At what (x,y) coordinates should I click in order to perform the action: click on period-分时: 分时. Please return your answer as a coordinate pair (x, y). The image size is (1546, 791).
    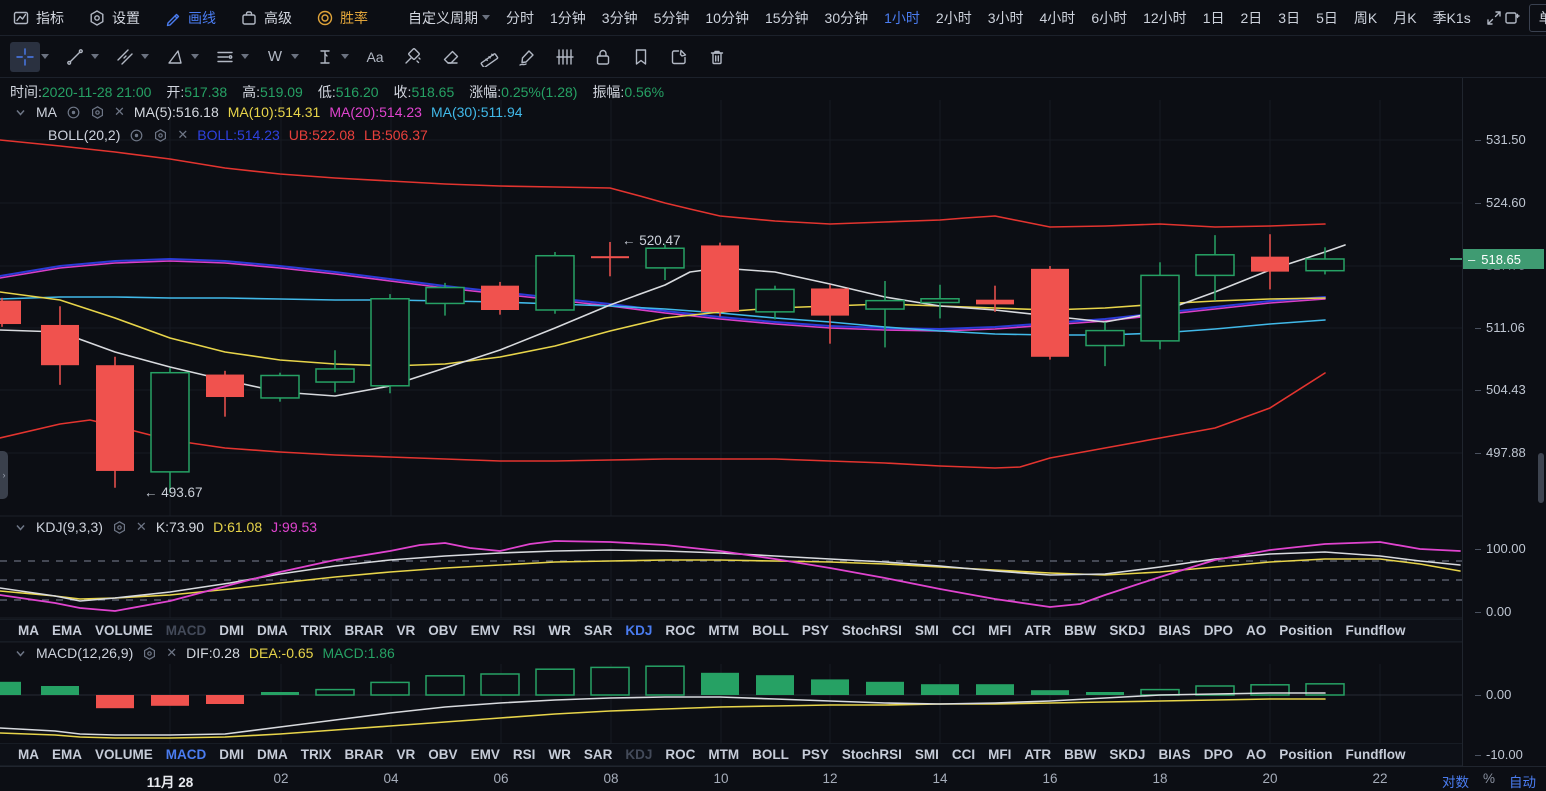
    Looking at the image, I should click on (520, 17).